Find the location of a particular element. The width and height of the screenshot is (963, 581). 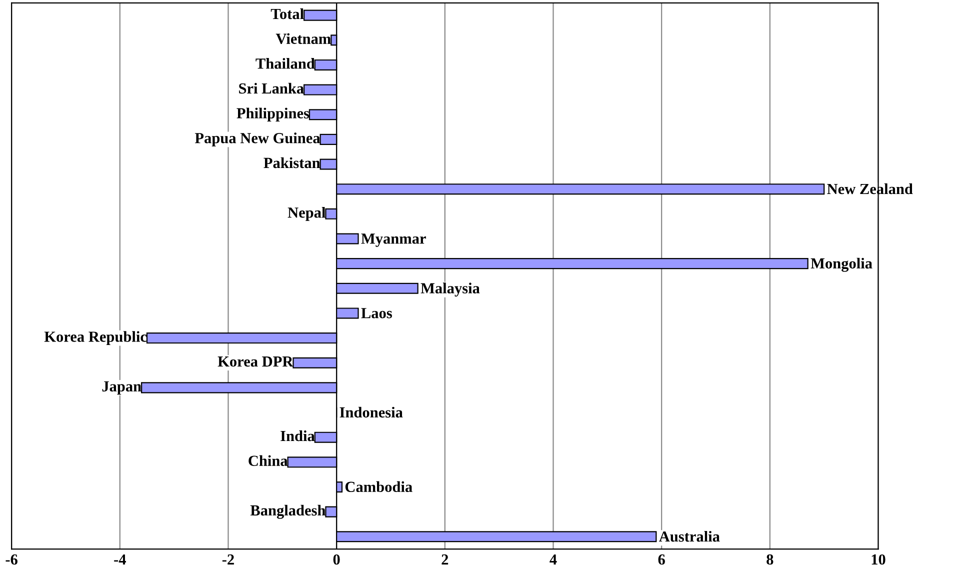

y-tick-label: Cambodia is located at coordinates (378, 486).